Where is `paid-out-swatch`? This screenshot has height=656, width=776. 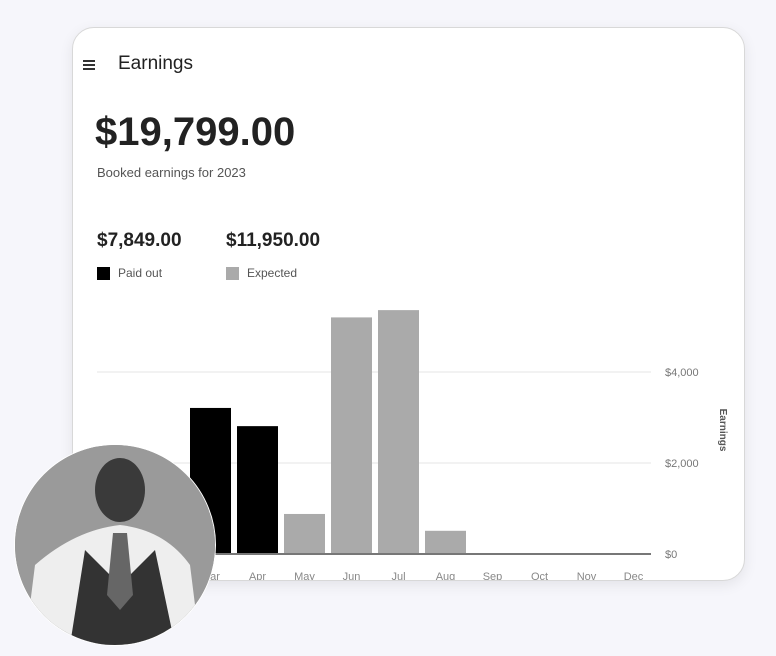 paid-out-swatch is located at coordinates (103, 273).